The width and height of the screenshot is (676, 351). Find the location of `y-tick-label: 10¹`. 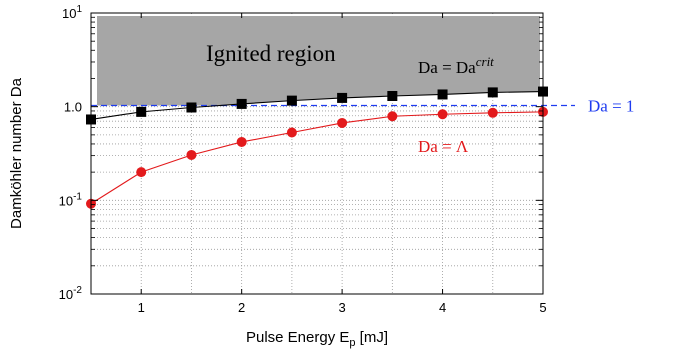

y-tick-label: 10¹ is located at coordinates (72, 12).